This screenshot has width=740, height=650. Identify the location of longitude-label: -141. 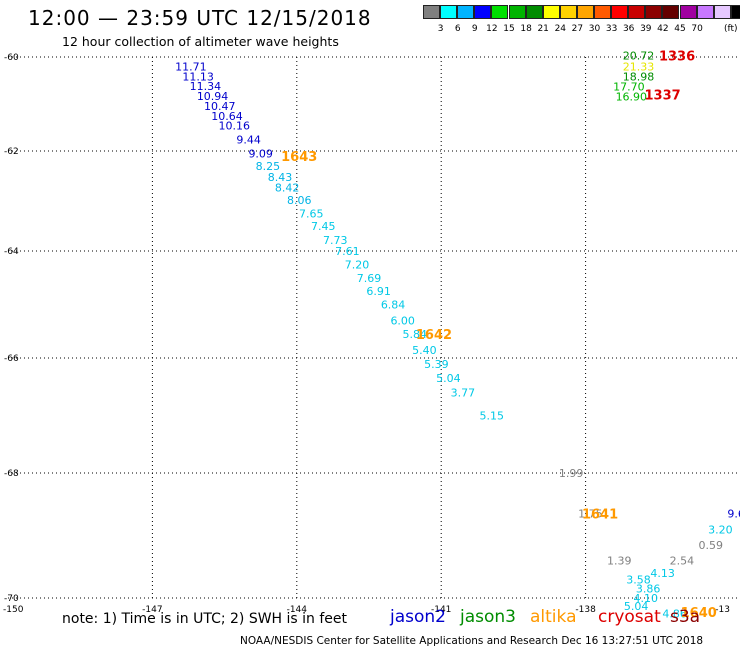
(441, 610).